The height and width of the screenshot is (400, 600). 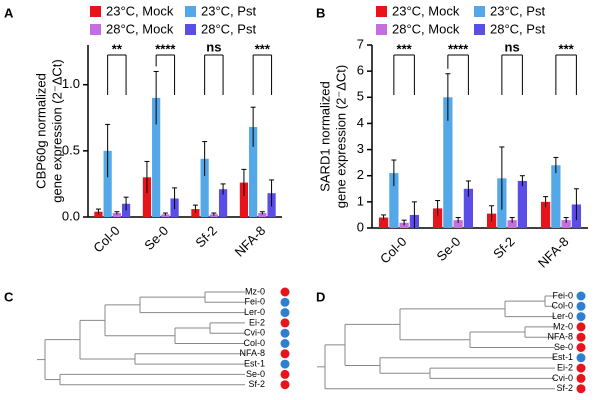 I want to click on y-tick-label: 5, so click(x=360, y=96).